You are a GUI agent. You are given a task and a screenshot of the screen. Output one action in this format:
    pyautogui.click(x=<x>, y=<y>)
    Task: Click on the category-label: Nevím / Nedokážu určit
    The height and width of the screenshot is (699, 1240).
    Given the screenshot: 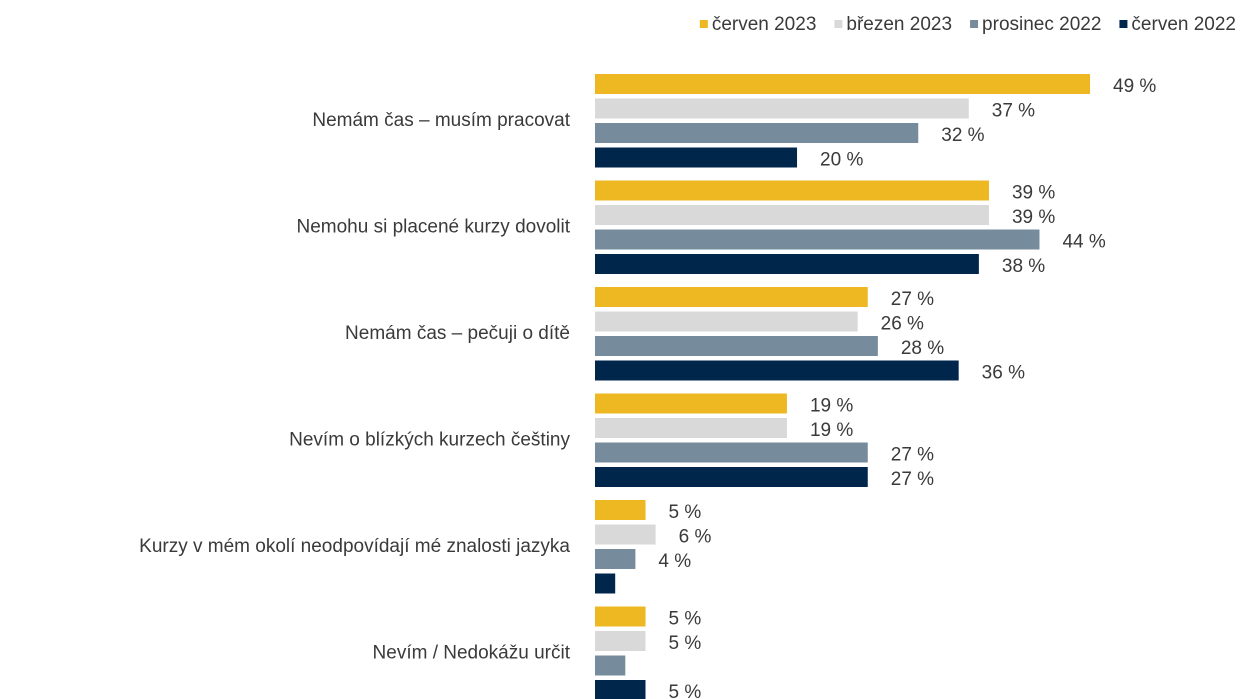 What is the action you would take?
    pyautogui.click(x=472, y=652)
    